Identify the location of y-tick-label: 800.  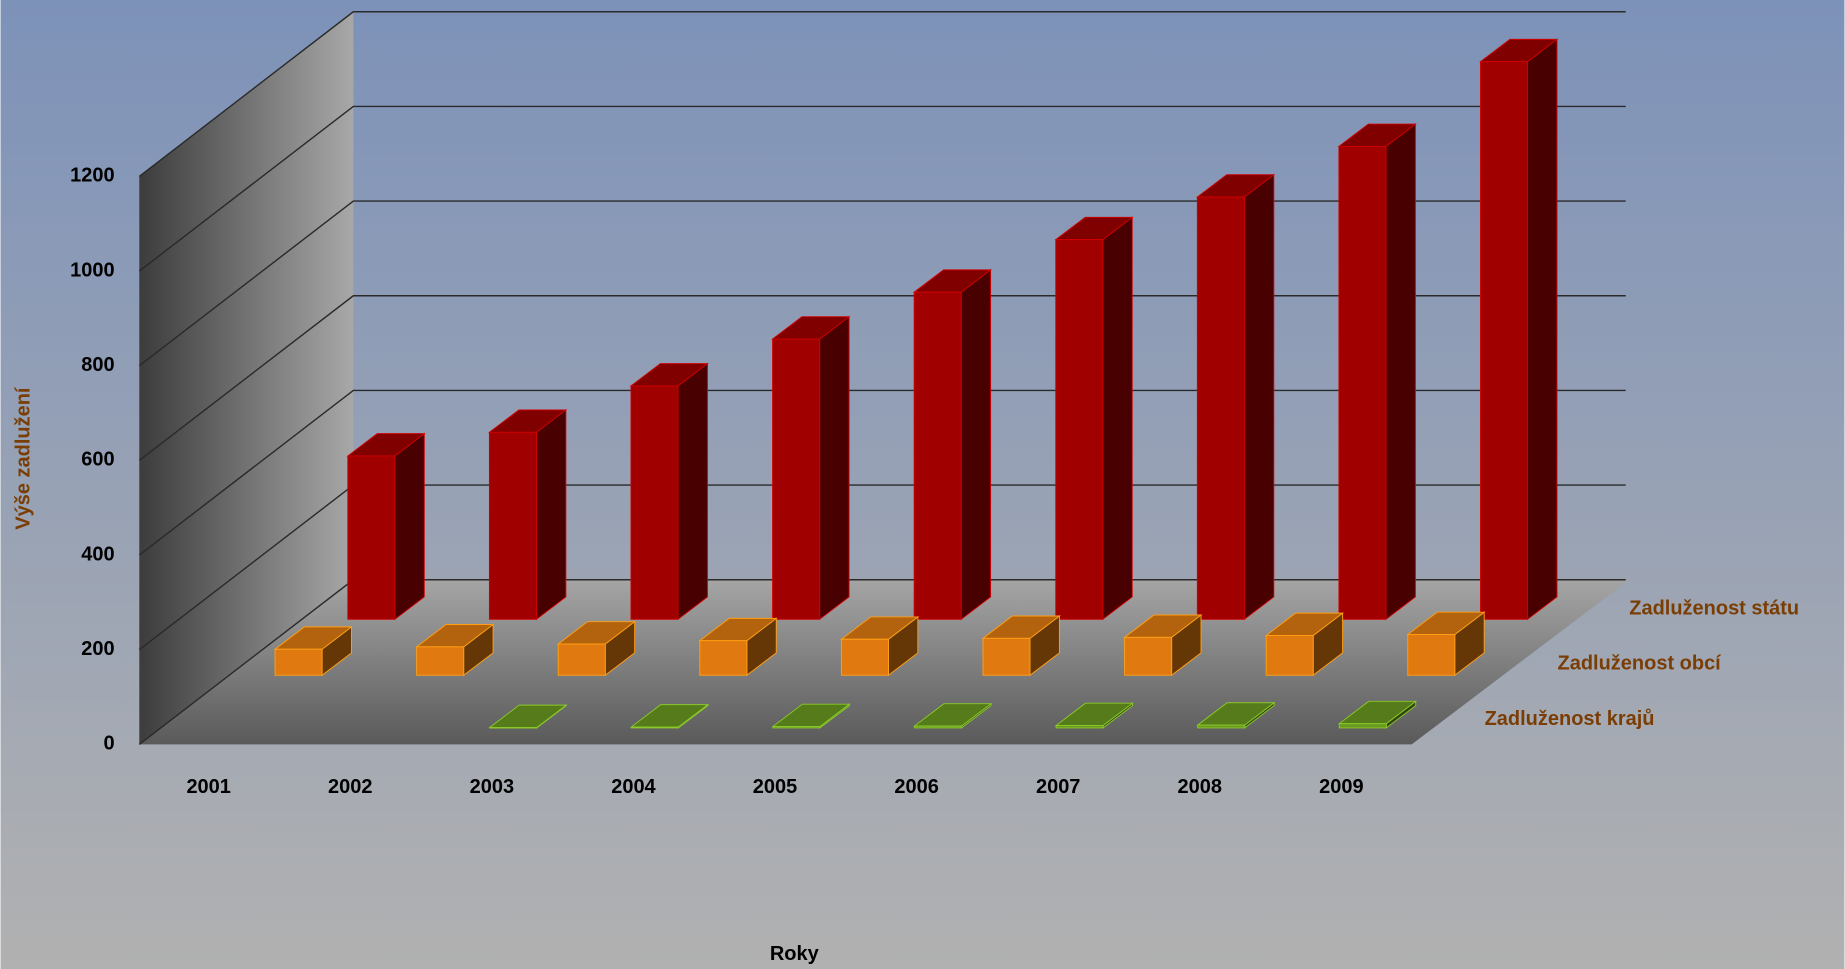
(97, 365).